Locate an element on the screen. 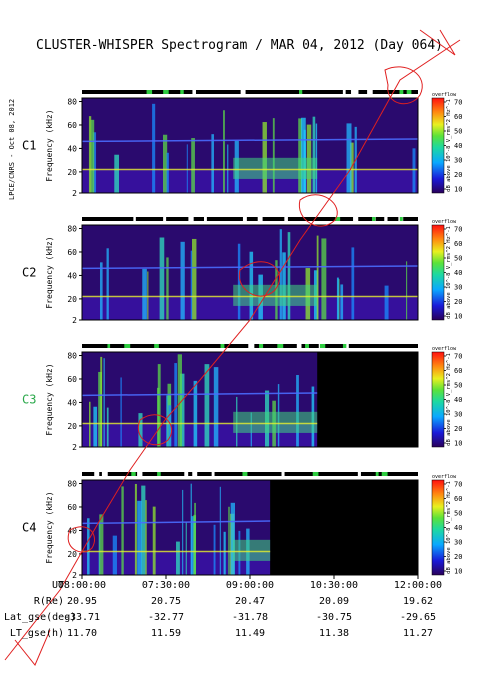 This screenshot has height=678, width=479. ephemeris-value: 08:00:00 is located at coordinates (82, 585).